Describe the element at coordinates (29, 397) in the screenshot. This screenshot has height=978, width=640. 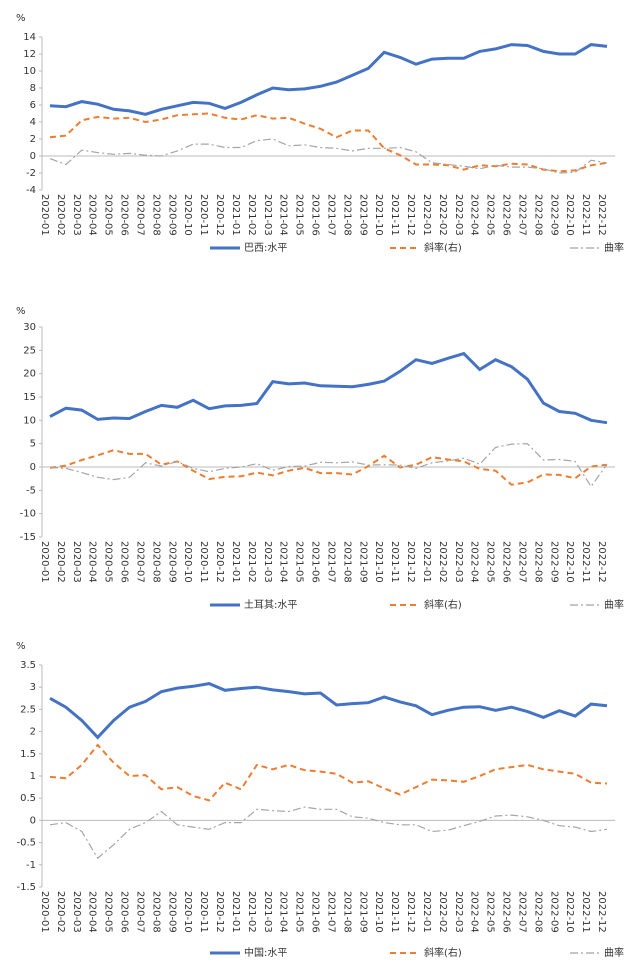
I see `y-tick-label: 15` at that location.